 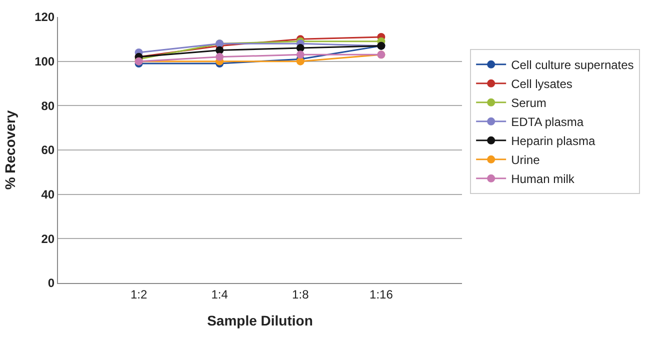 I want to click on x-axis-title: Sample Dilution, so click(x=260, y=320).